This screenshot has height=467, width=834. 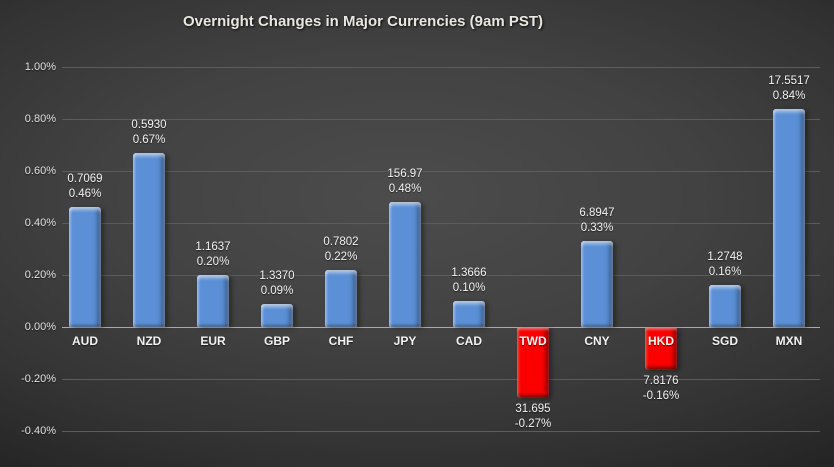 What do you see at coordinates (597, 341) in the screenshot?
I see `category-label-cny: CNY` at bounding box center [597, 341].